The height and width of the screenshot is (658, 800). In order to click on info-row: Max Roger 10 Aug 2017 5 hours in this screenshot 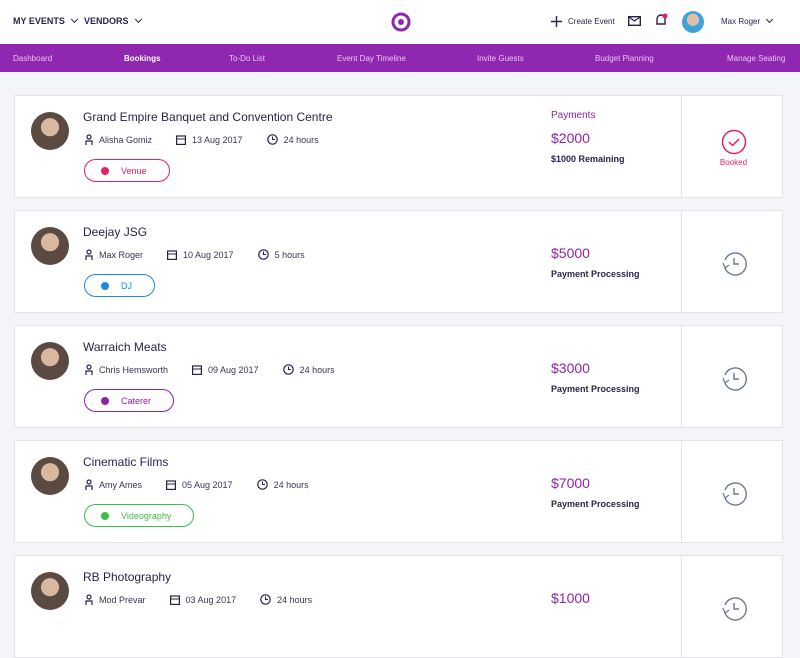, I will do `click(207, 254)`.